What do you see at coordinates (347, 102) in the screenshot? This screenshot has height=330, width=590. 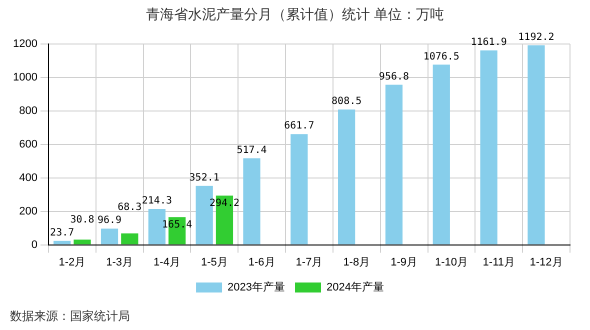 I see `data-label: 808.5` at bounding box center [347, 102].